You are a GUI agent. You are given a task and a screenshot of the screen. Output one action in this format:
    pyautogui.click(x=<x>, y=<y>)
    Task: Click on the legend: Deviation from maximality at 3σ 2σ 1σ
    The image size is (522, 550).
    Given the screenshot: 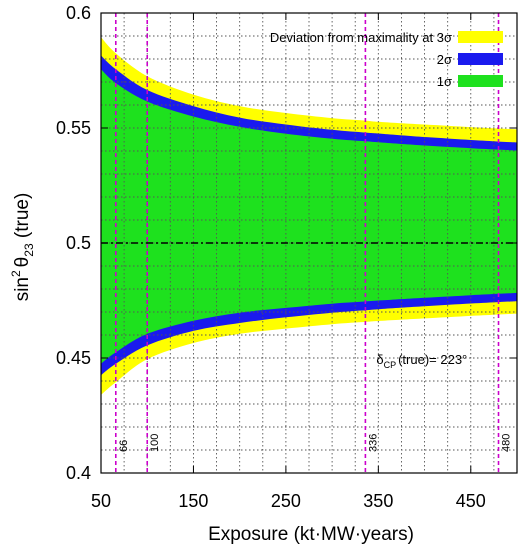 What is the action you would take?
    pyautogui.click(x=386, y=59)
    